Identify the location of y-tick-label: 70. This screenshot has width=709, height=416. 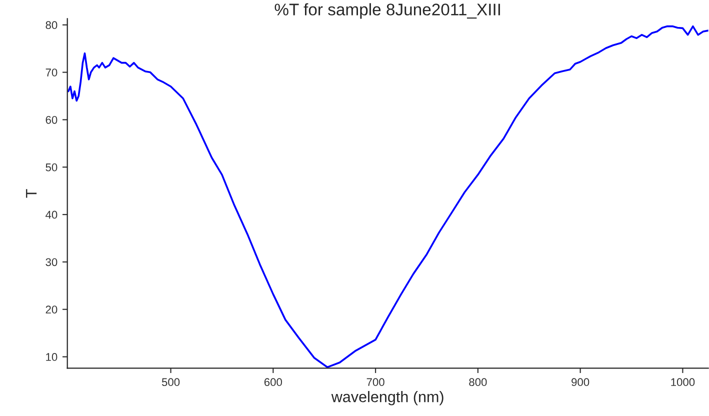
(52, 72).